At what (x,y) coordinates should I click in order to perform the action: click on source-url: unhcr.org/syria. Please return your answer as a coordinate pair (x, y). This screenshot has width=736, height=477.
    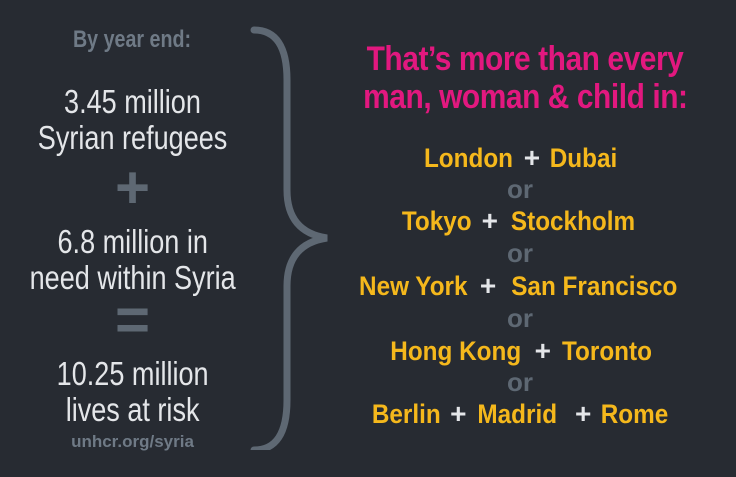
    Looking at the image, I should click on (132, 442).